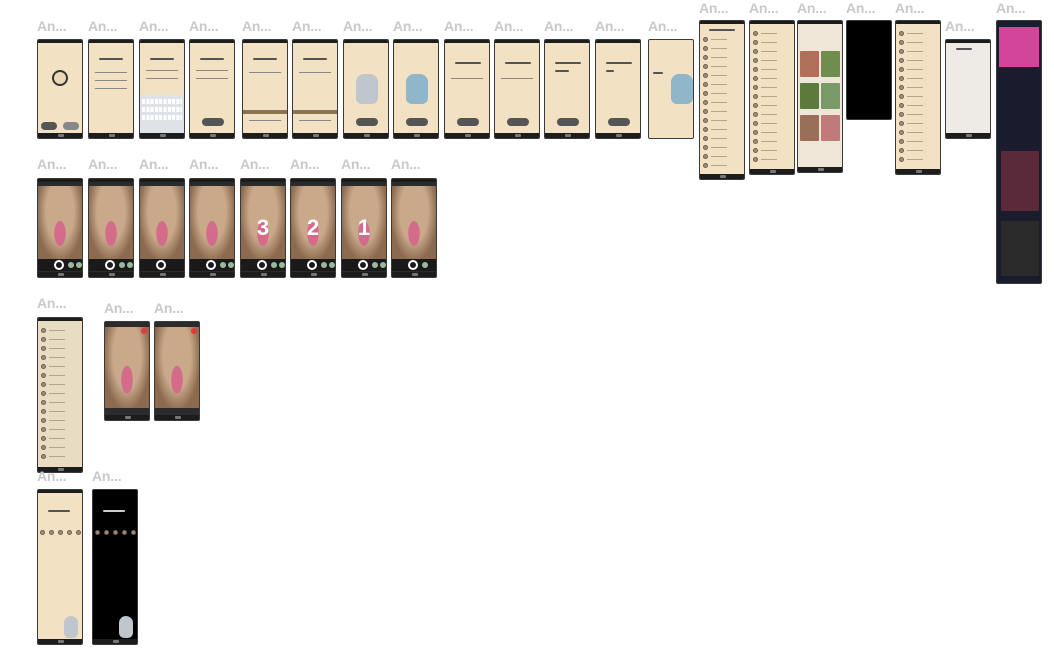 This screenshot has height=651, width=1054. What do you see at coordinates (722, 100) in the screenshot?
I see `screen-contacts` at bounding box center [722, 100].